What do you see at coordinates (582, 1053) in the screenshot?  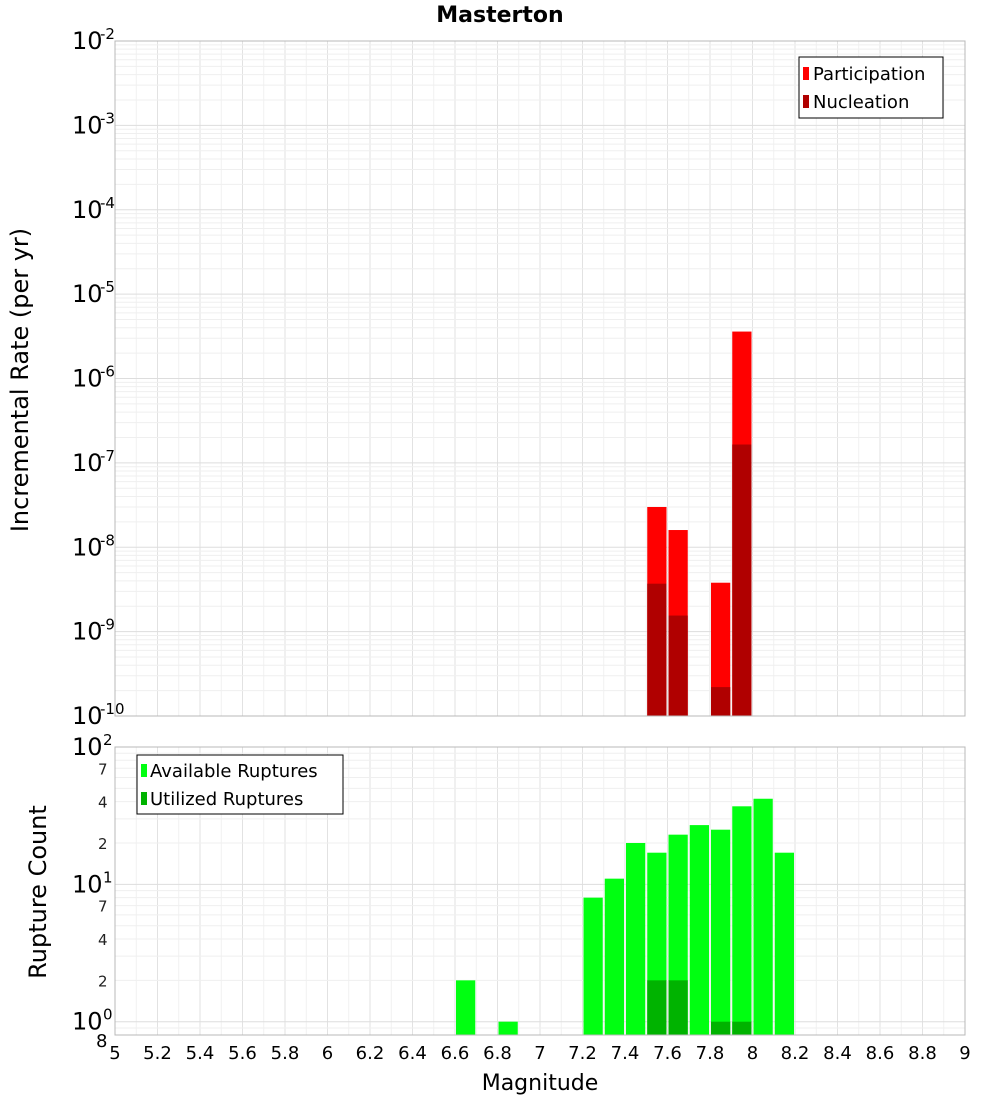 I see `x-tick-label: 7.2` at bounding box center [582, 1053].